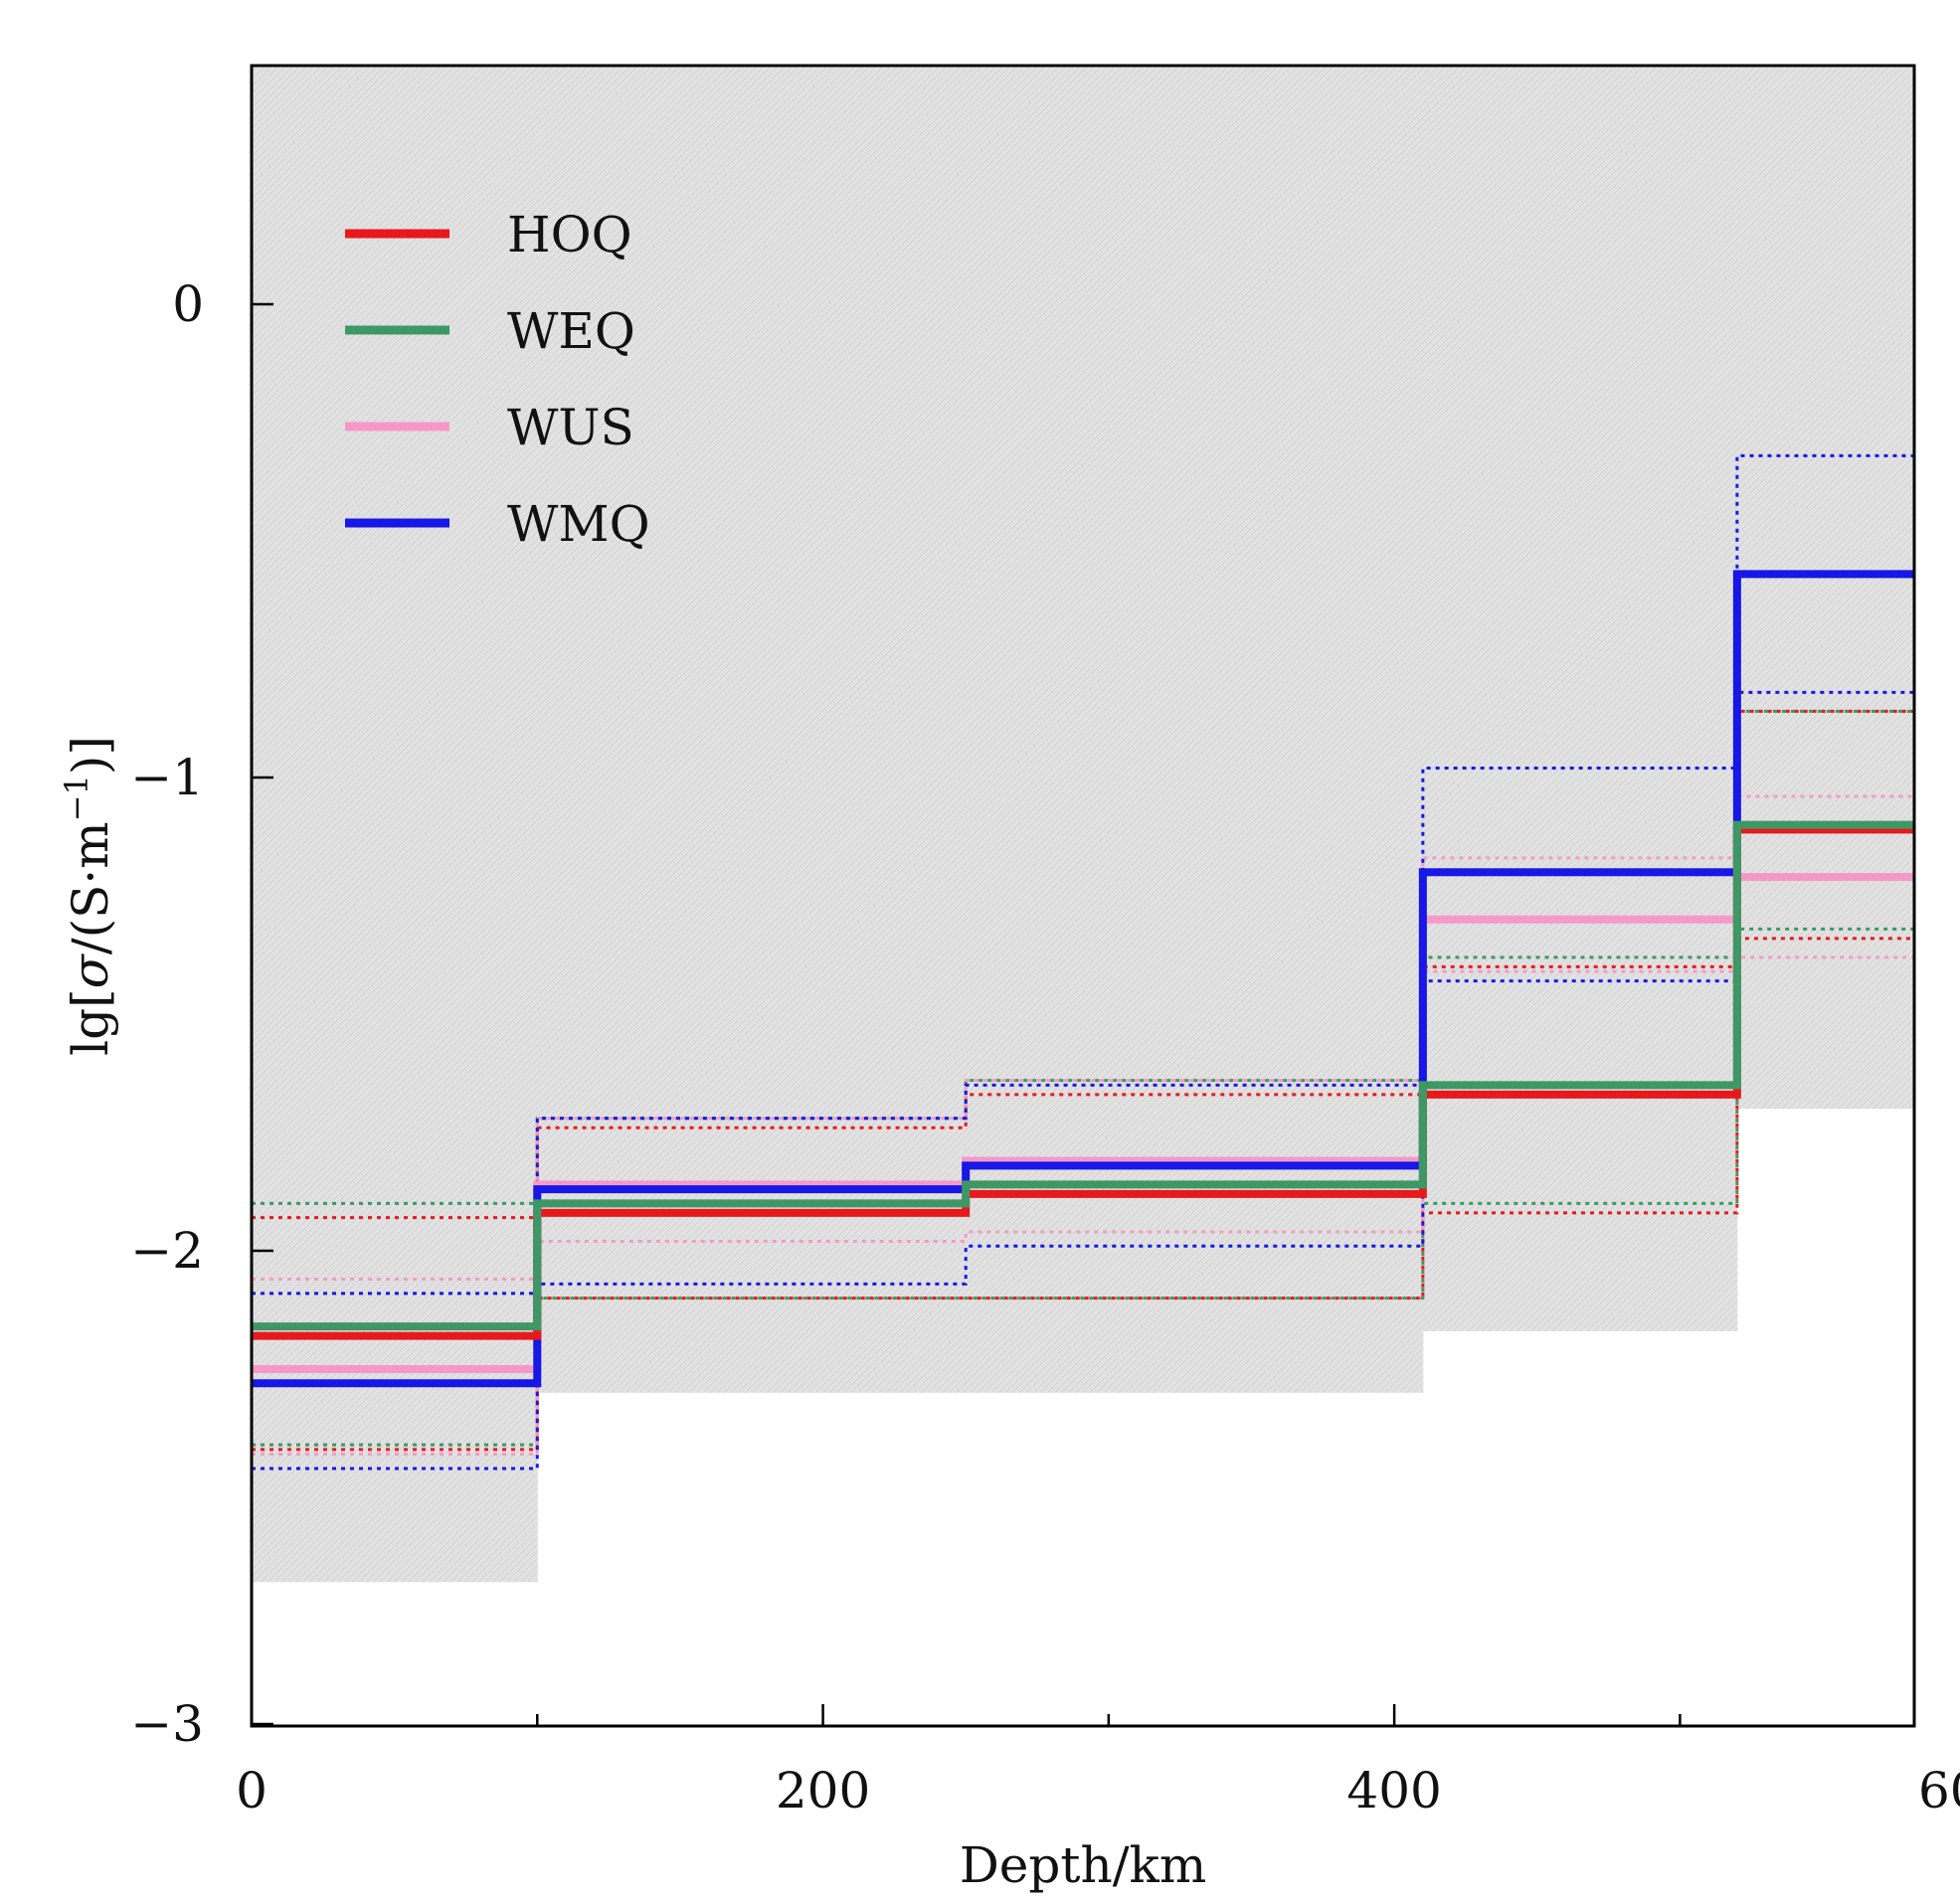 Image resolution: width=1960 pixels, height=1904 pixels. I want to click on y-axis-label-unit: /(S·m, so click(90, 887).